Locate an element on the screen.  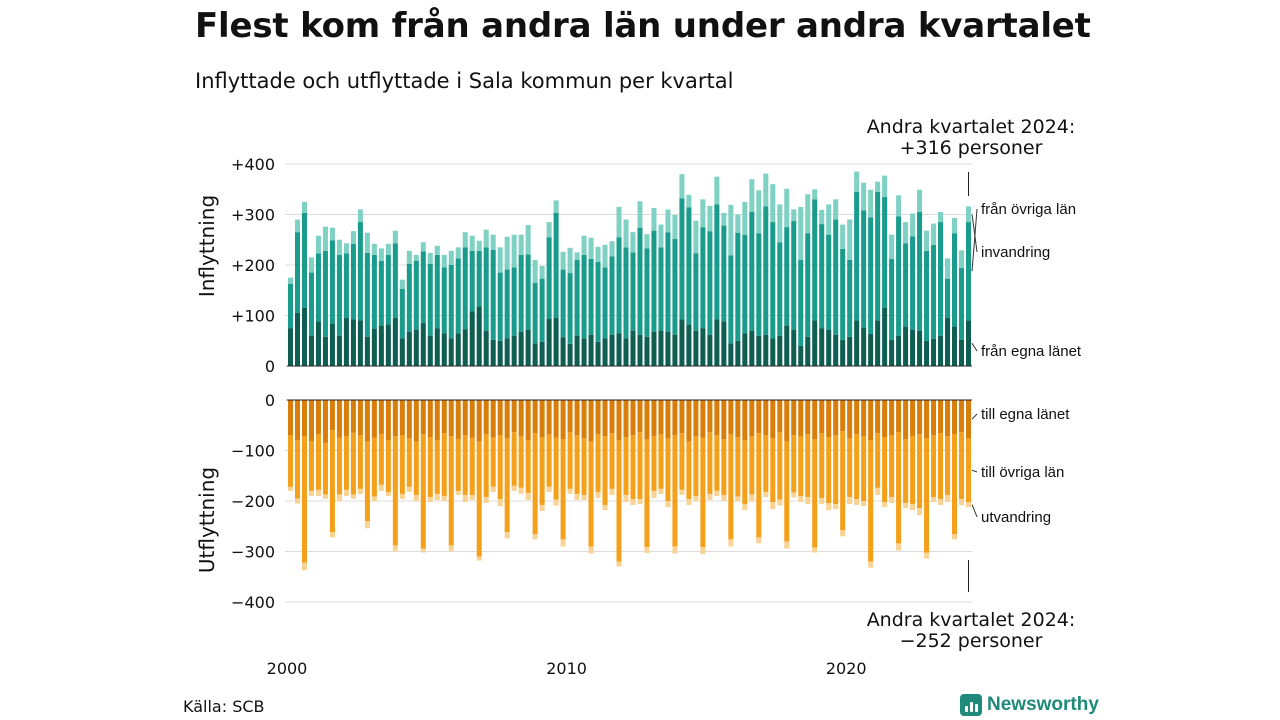
y-tick-in-4: +400 is located at coordinates (253, 164).